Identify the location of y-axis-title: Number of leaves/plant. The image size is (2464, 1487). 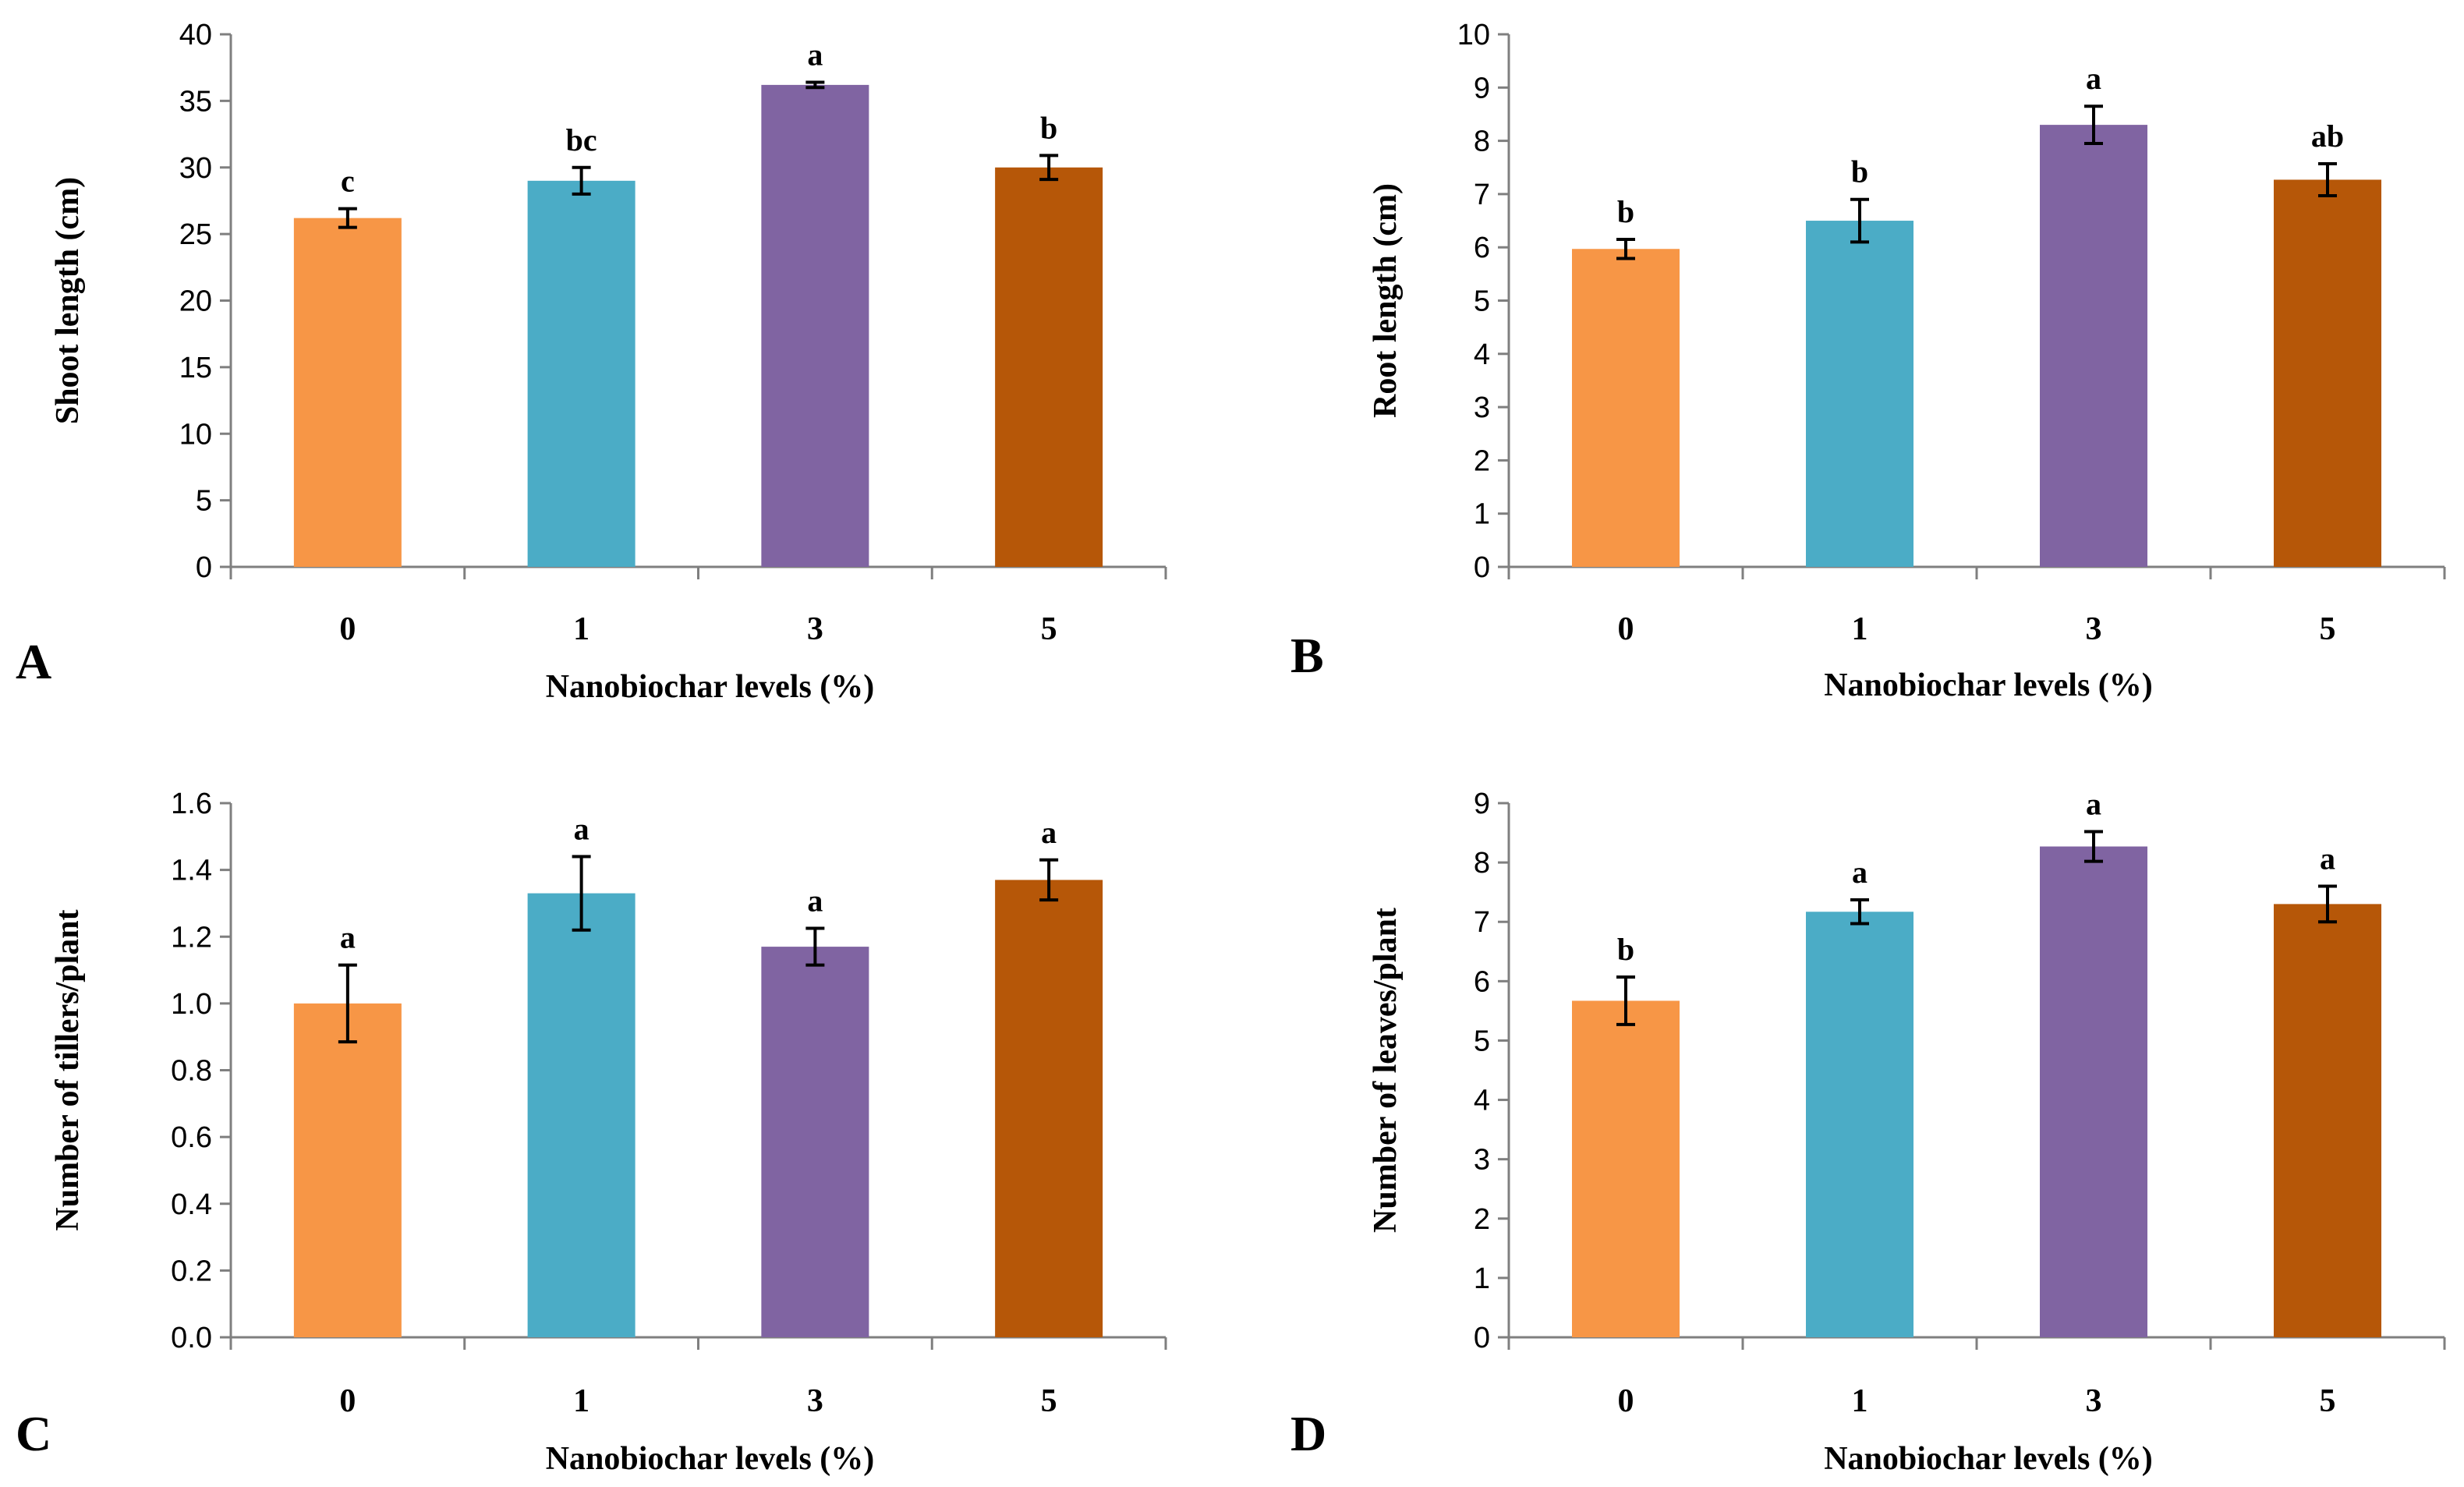
(1386, 1070).